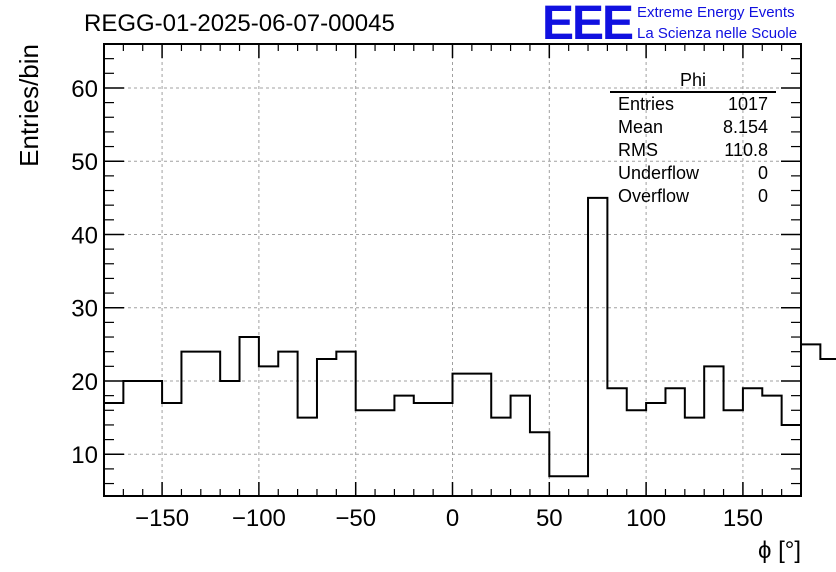 The height and width of the screenshot is (572, 836). I want to click on y-tick-label: 50, so click(84, 162).